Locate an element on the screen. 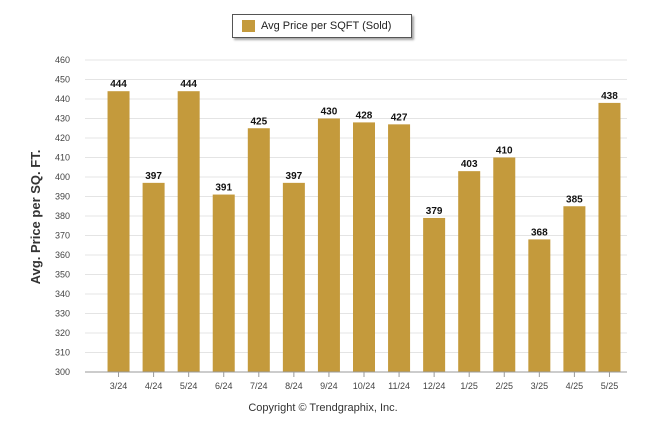  x-tick-label: 4/24 is located at coordinates (154, 386).